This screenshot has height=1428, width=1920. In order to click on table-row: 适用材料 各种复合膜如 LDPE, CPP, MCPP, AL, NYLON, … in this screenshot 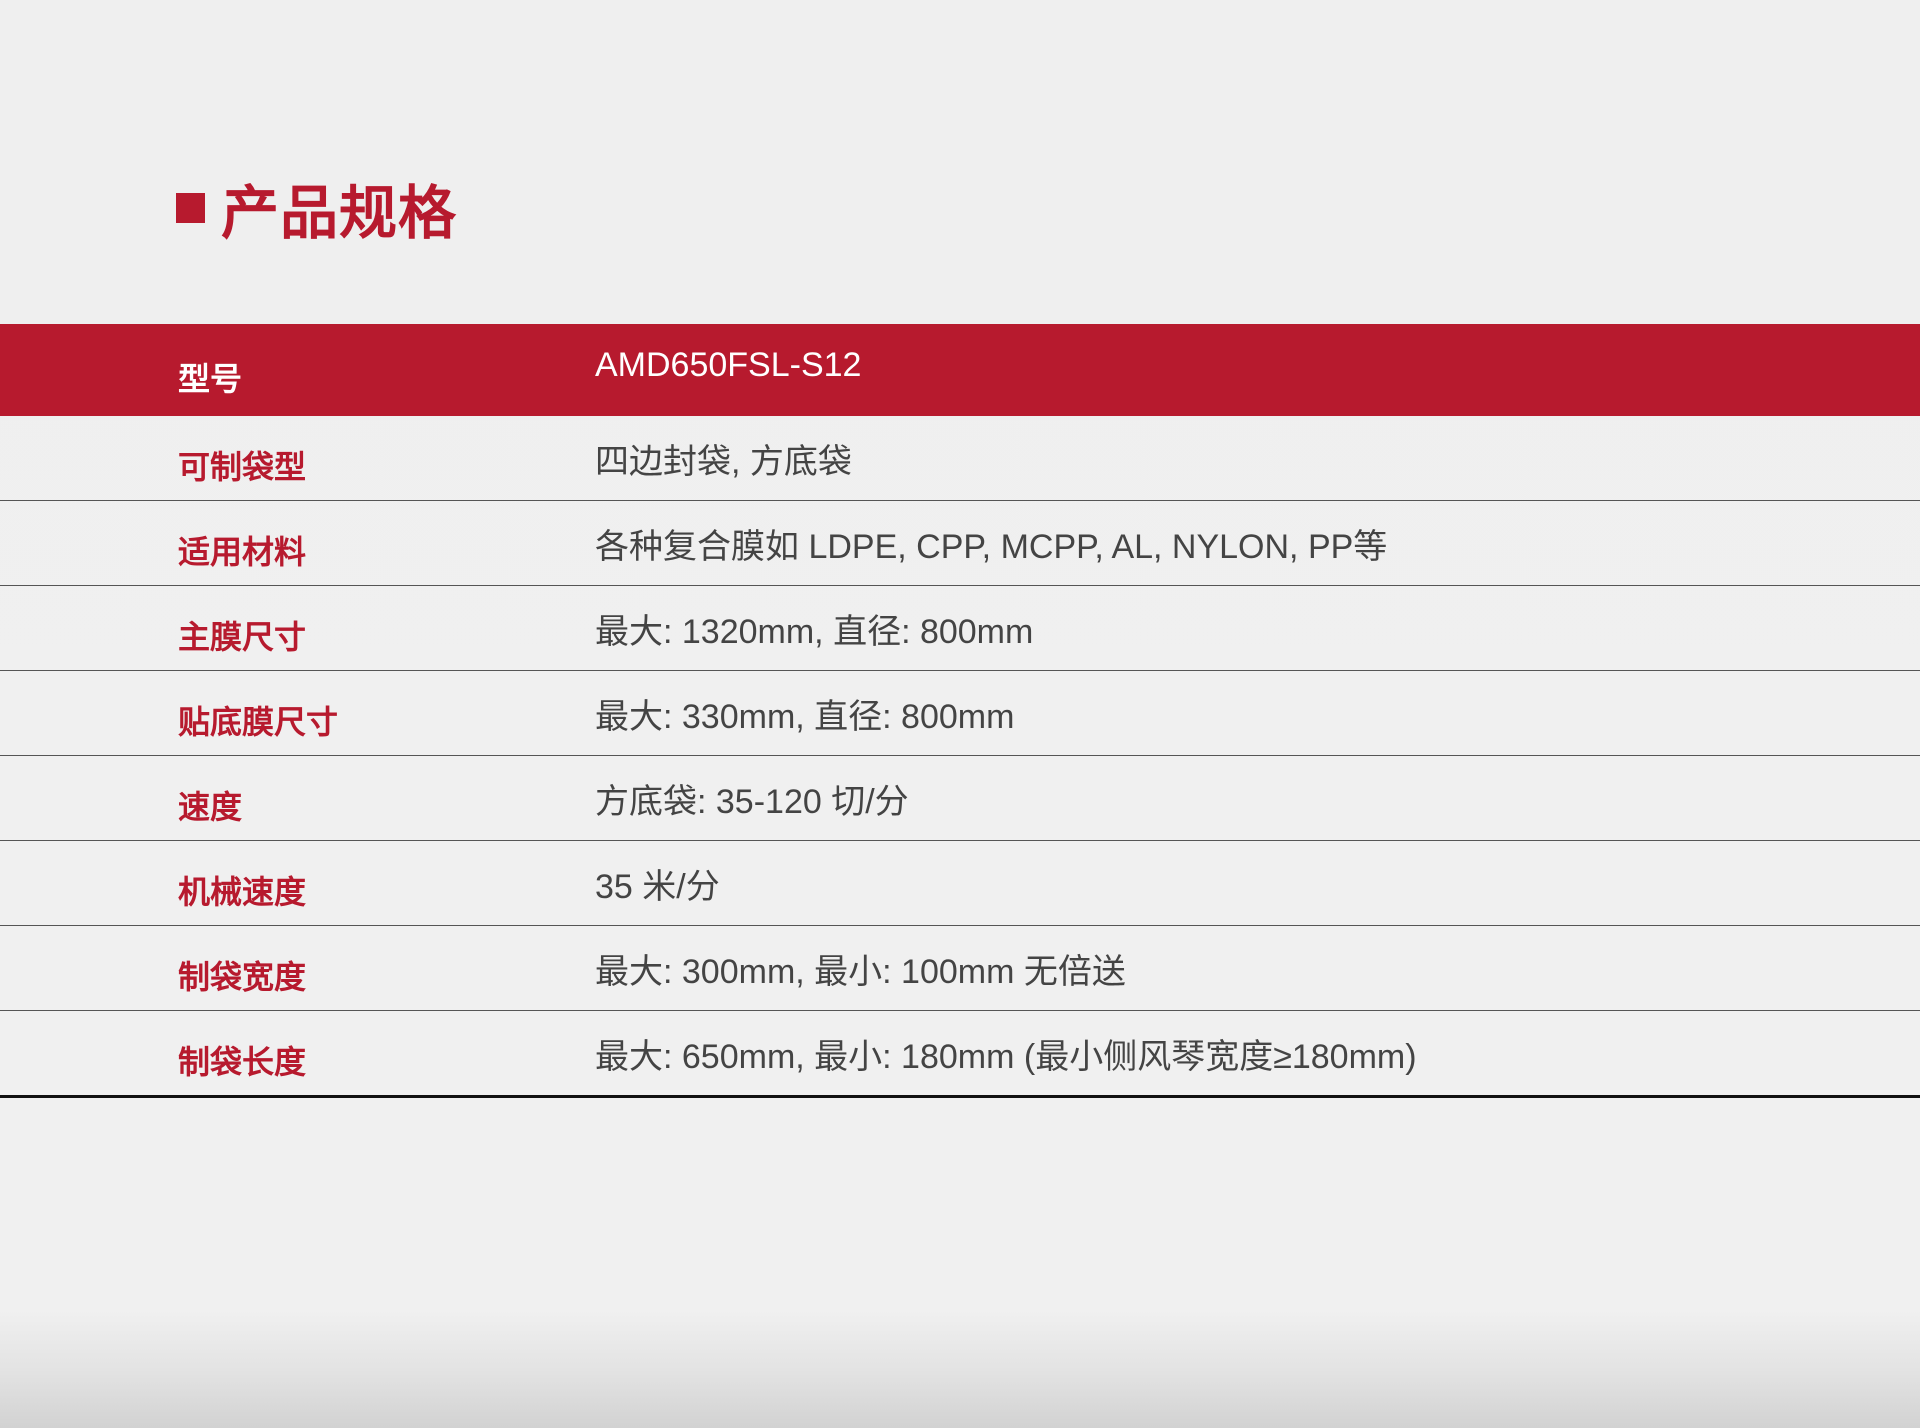, I will do `click(960, 543)`.